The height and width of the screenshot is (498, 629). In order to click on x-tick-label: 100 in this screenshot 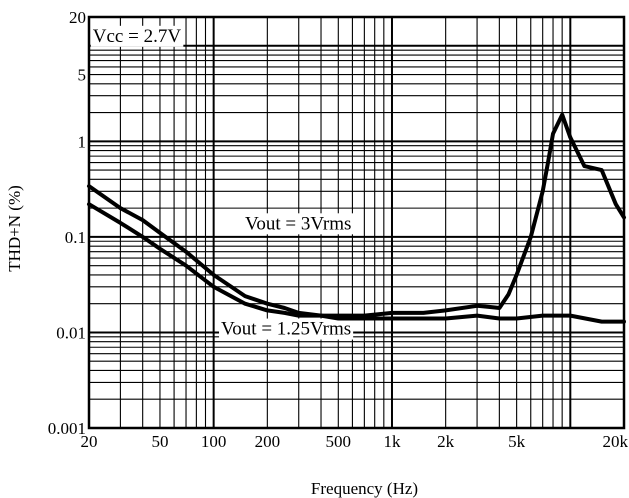, I will do `click(214, 441)`.